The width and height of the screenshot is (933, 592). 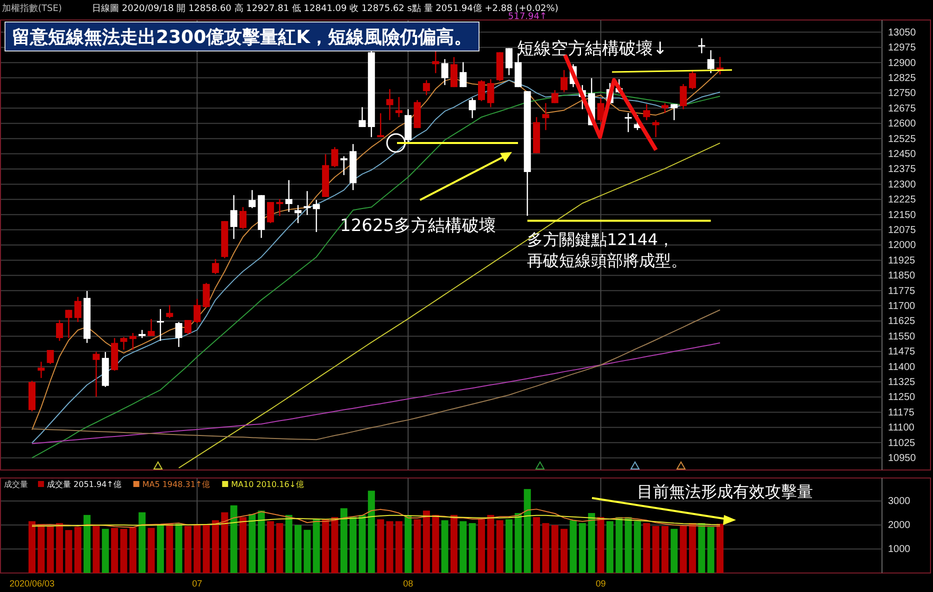 I want to click on y-tick-label: 11625, so click(x=902, y=322).